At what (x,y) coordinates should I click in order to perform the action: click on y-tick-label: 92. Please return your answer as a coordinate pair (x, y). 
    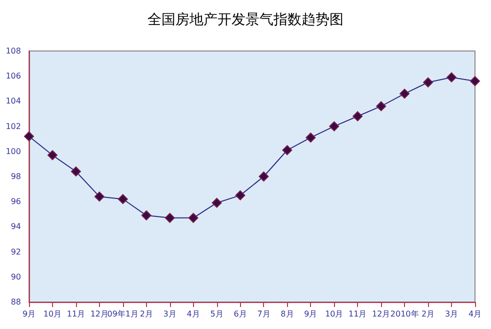
    Looking at the image, I should click on (15, 251).